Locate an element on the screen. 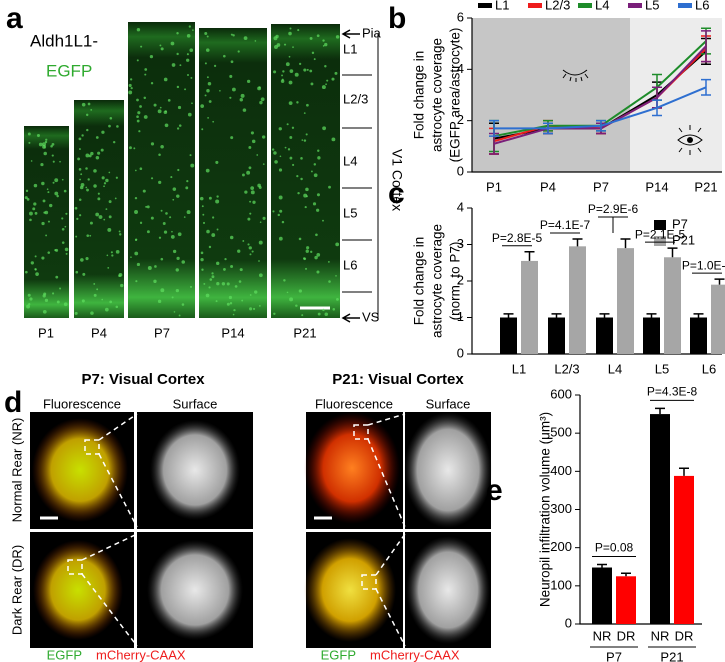 This screenshot has width=725, height=662. age-label: P1 is located at coordinates (46, 332).